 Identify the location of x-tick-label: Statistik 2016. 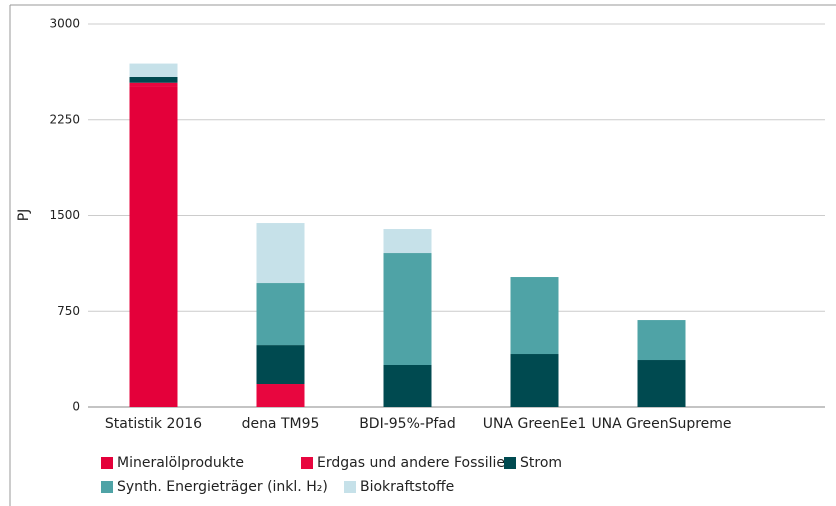
(153, 424).